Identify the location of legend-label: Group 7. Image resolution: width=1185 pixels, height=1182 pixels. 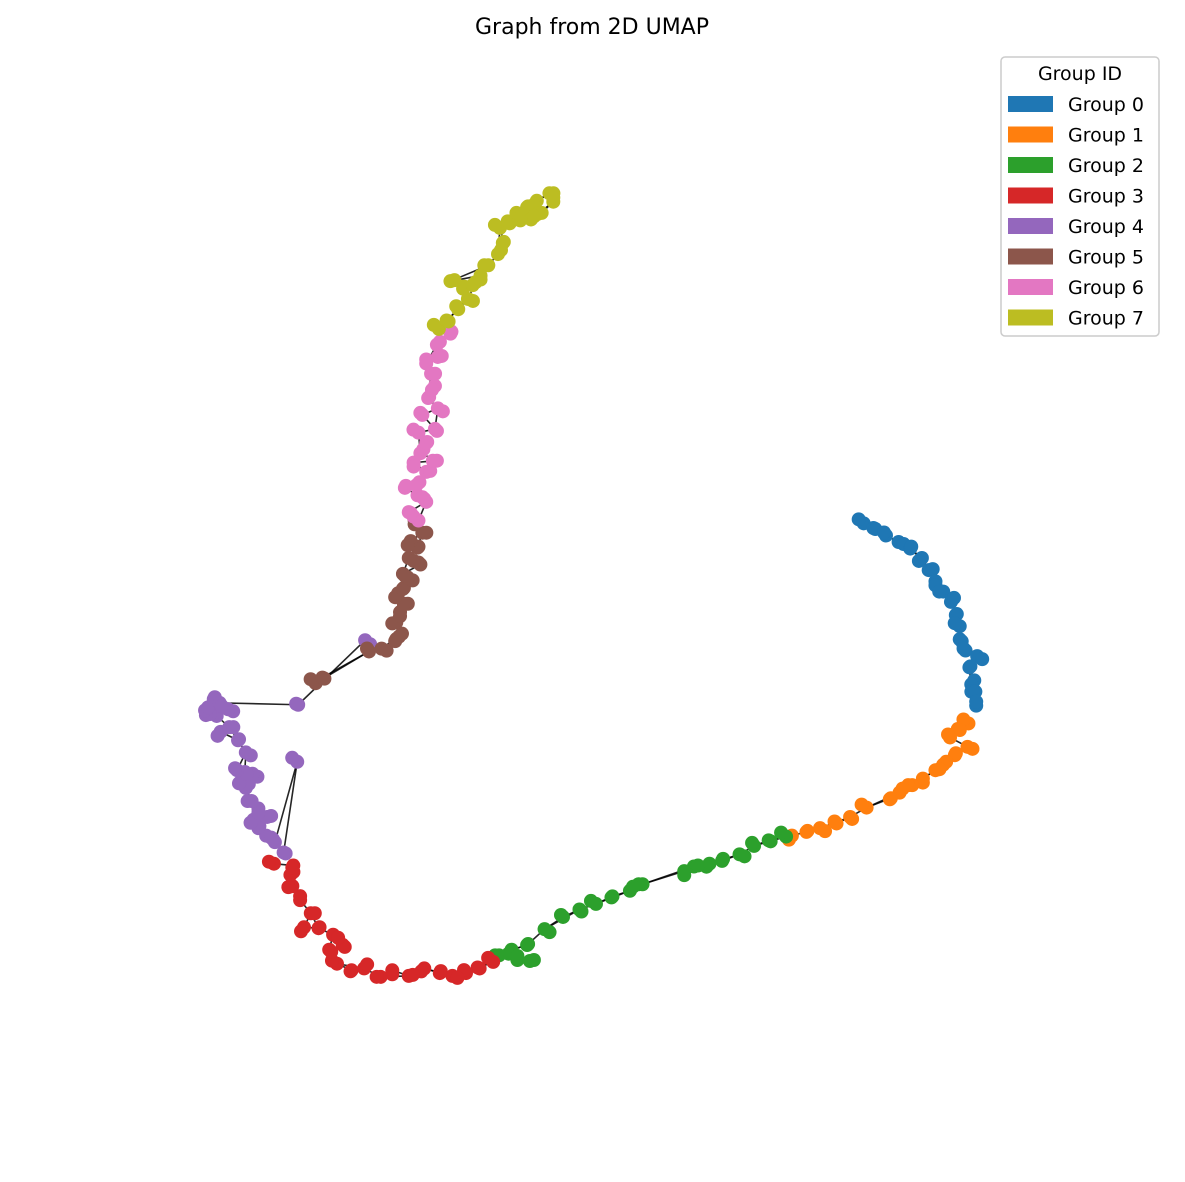
(1106, 319).